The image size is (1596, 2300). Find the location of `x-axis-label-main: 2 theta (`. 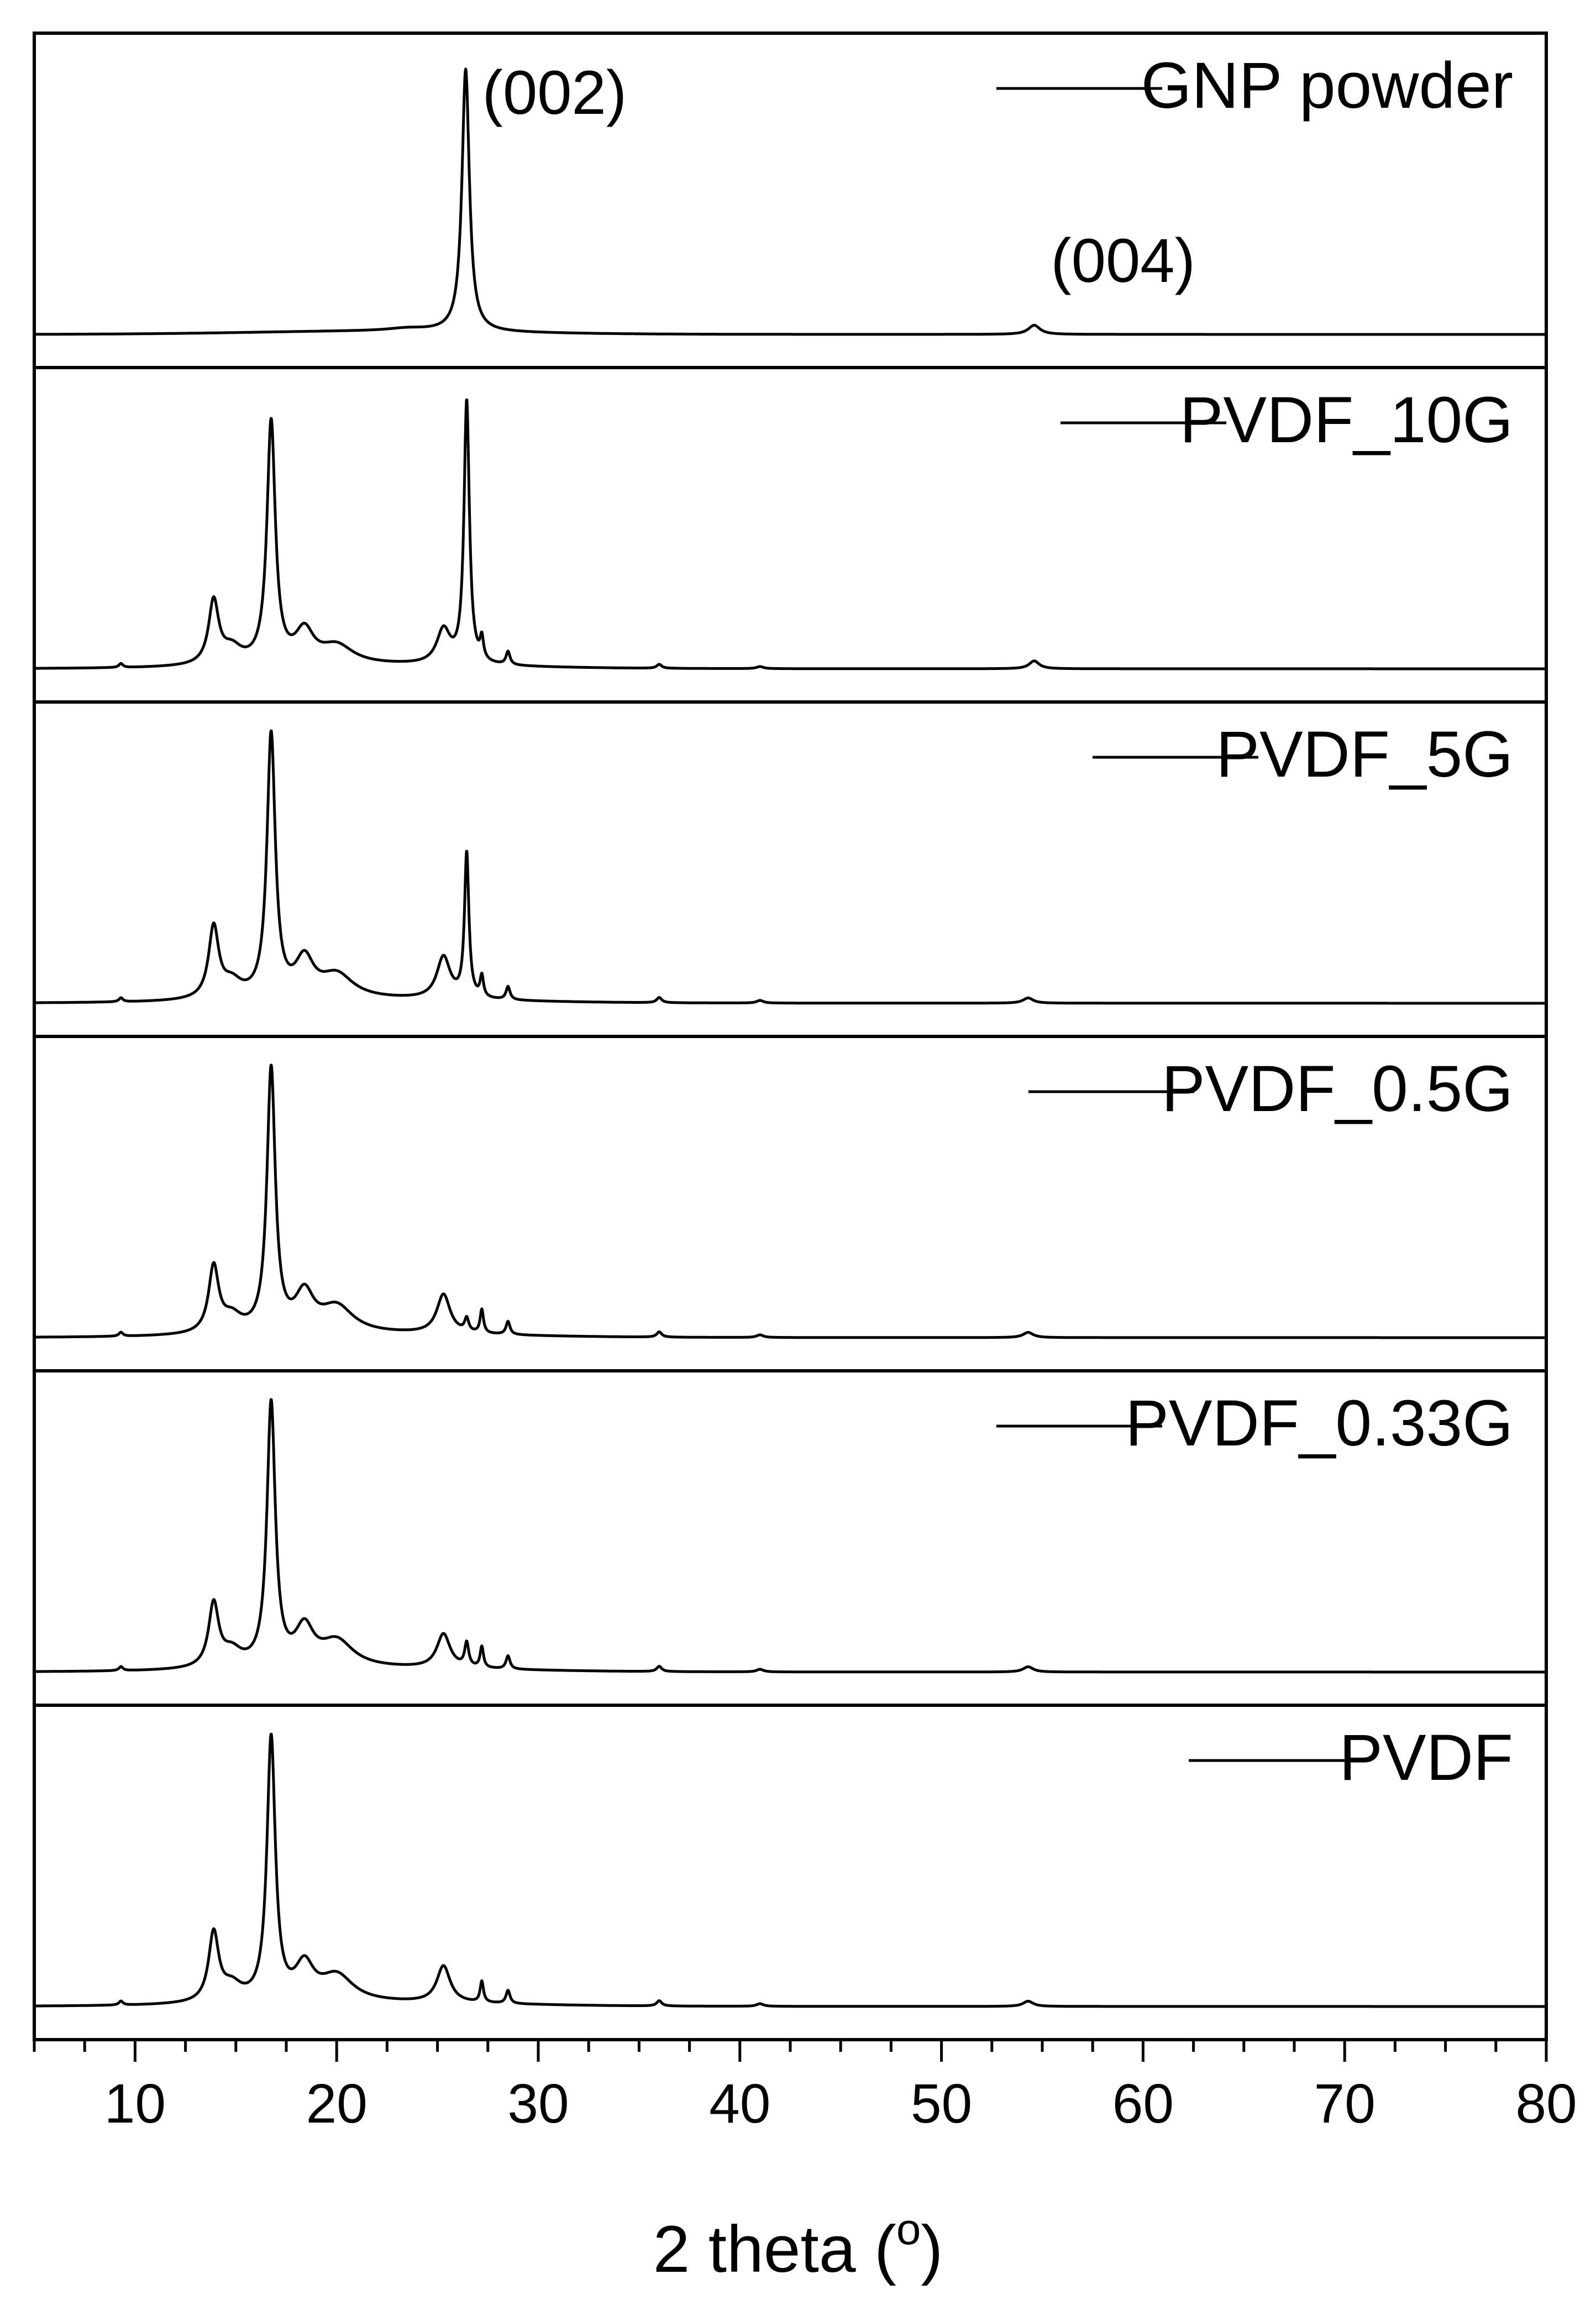

x-axis-label-main: 2 theta ( is located at coordinates (775, 2249).